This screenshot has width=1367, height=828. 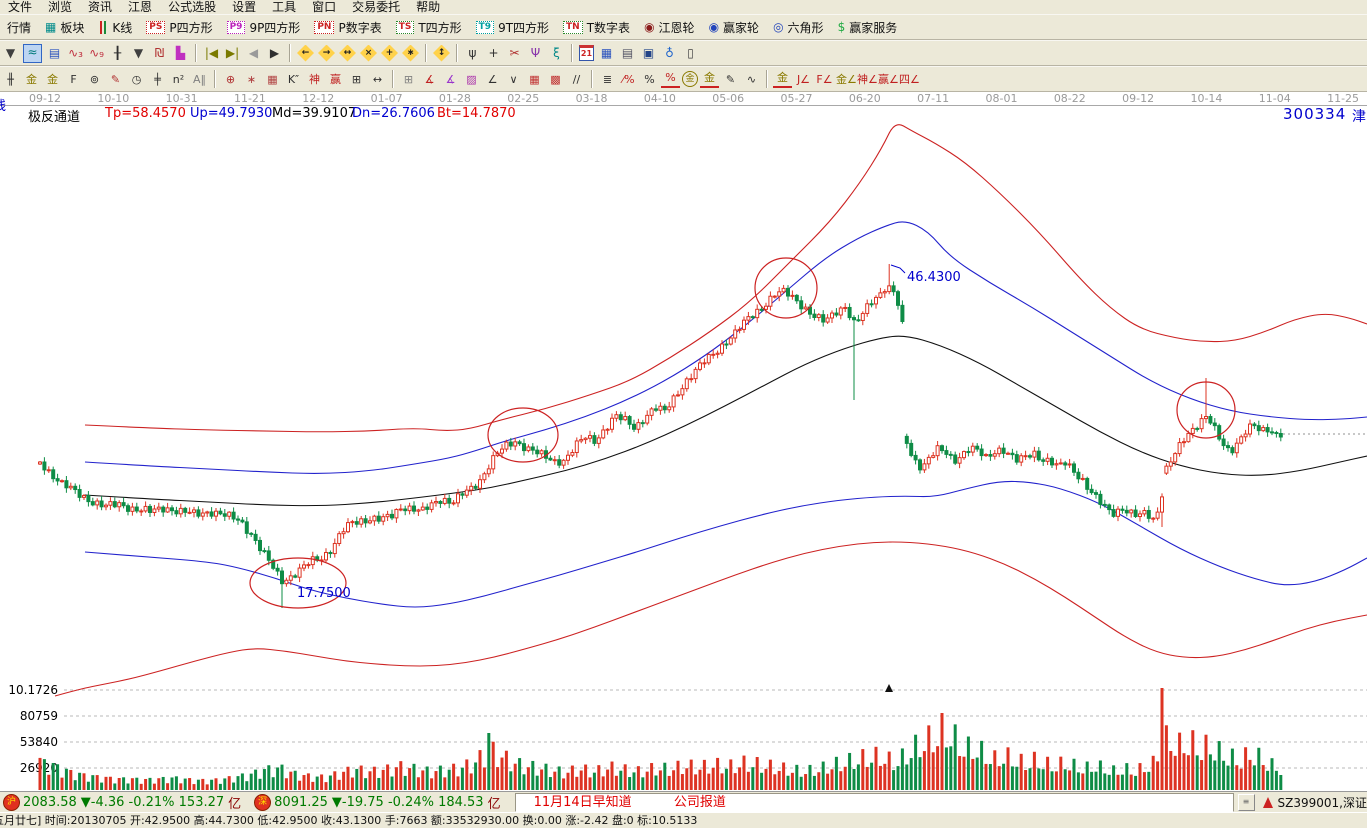 What do you see at coordinates (94, 79) in the screenshot?
I see `spiral-icon: ⊚` at bounding box center [94, 79].